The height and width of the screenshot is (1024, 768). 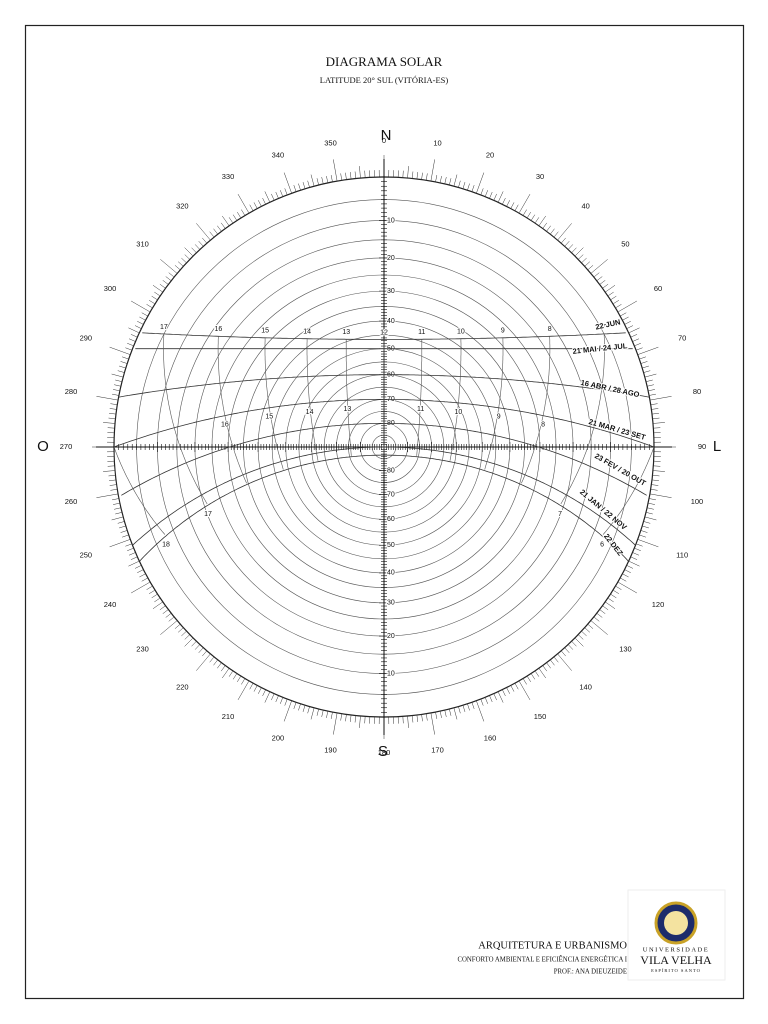 I want to click on azimuth-label: 50, so click(x=625, y=243).